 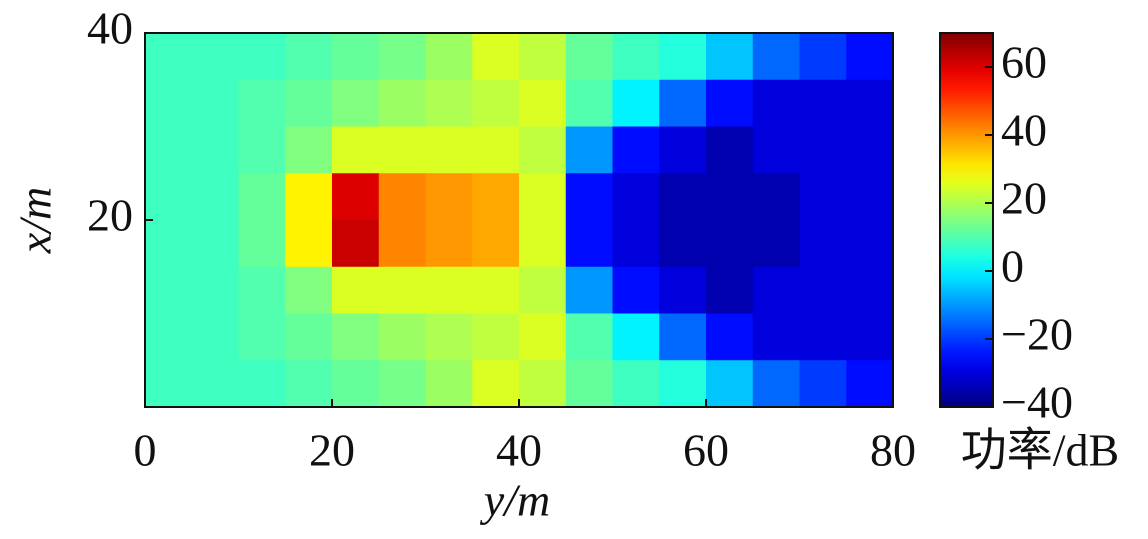 What do you see at coordinates (1024, 198) in the screenshot?
I see `colorbar-tick-label: 20` at bounding box center [1024, 198].